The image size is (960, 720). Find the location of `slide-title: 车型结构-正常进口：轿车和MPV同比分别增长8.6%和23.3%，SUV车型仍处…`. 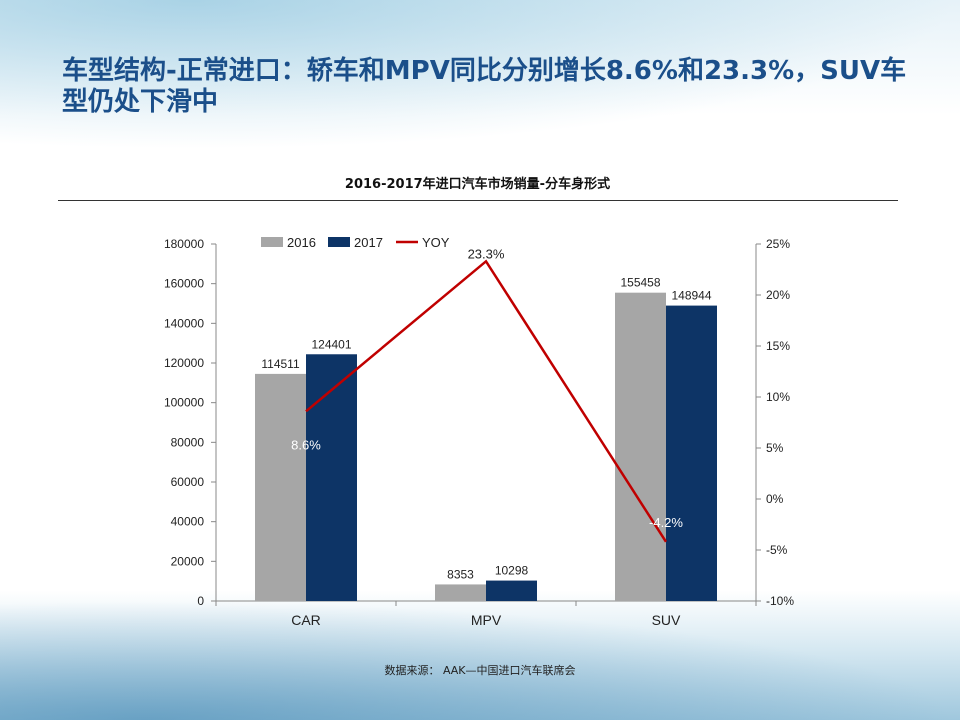

slide-title: 车型结构-正常进口：轿车和MPV同比分别增长8.6%和23.3%，SUV车型仍处… is located at coordinates (484, 86).